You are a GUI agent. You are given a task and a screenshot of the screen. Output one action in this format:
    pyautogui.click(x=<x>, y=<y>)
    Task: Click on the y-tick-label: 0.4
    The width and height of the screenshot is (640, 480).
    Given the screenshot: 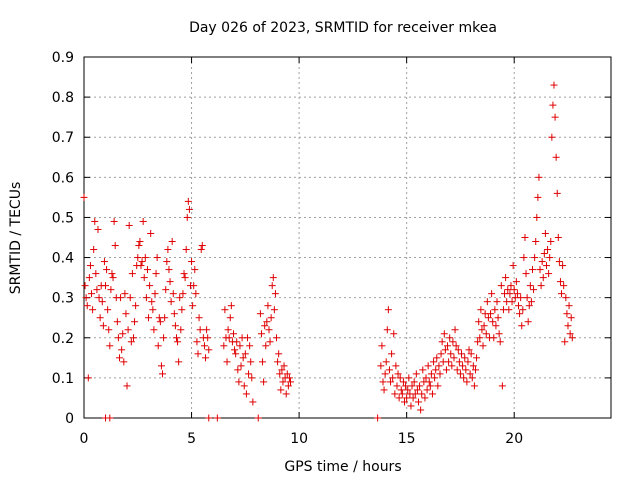 What is the action you would take?
    pyautogui.click(x=63, y=259)
    